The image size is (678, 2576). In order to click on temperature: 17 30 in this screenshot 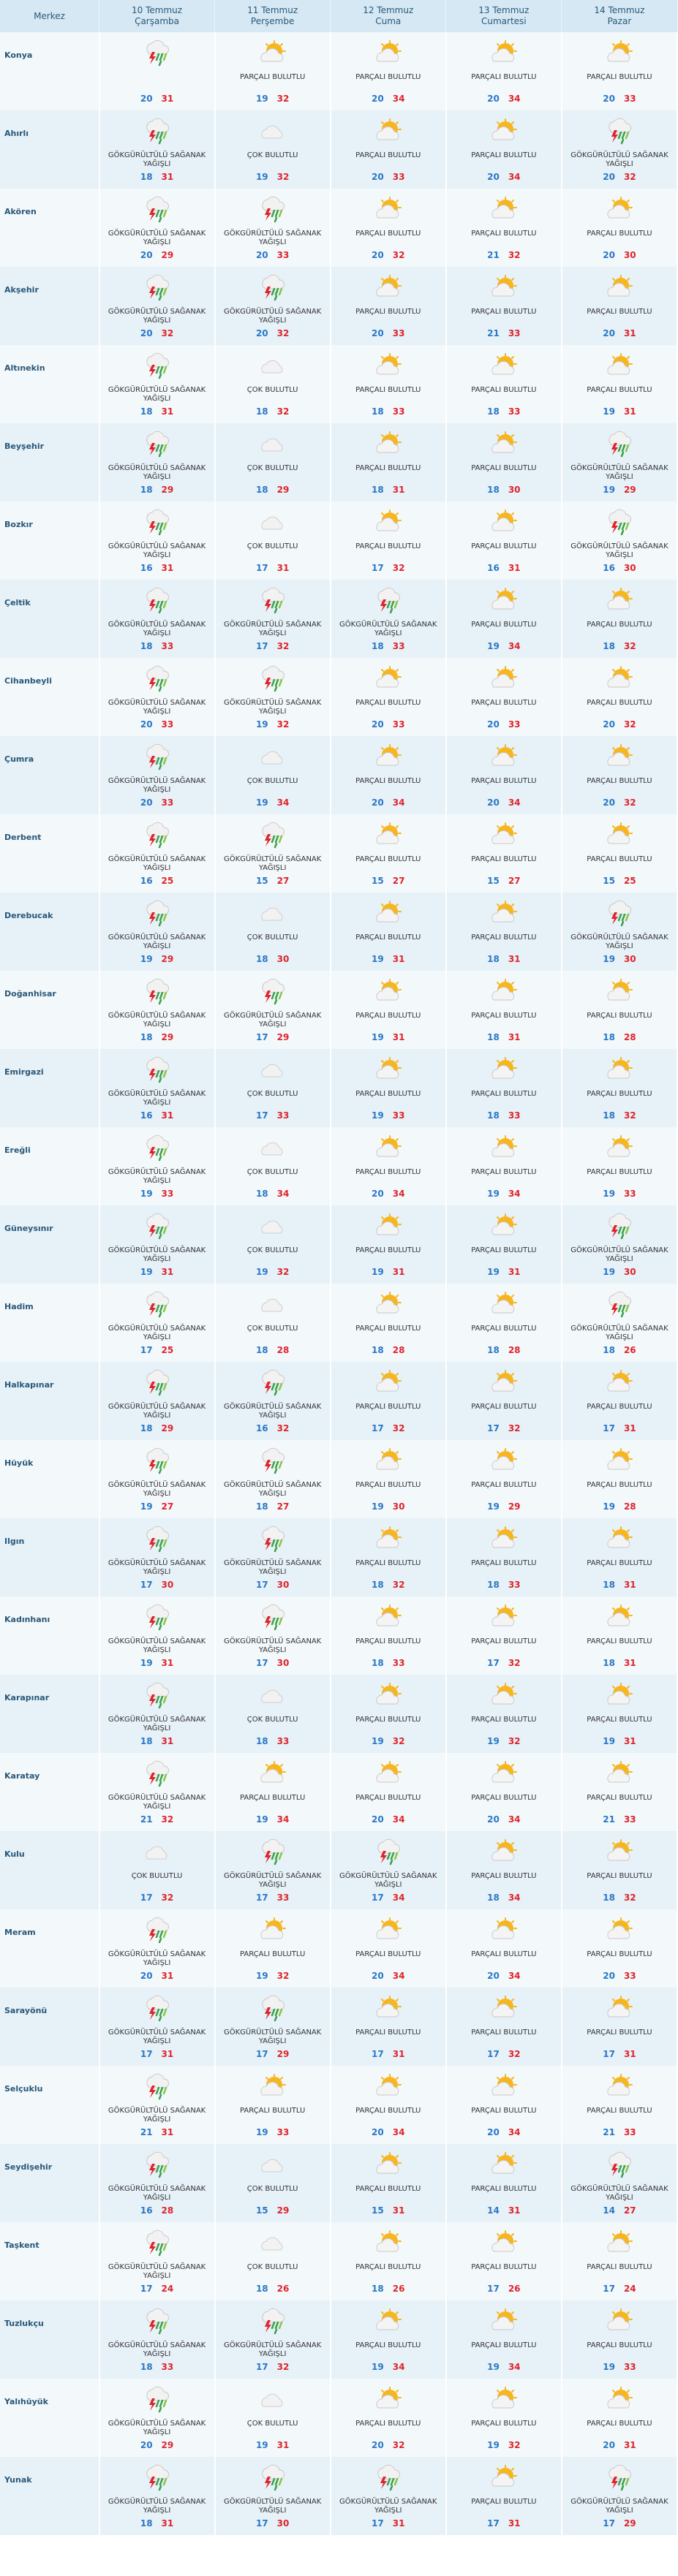, I will do `click(157, 1585)`.